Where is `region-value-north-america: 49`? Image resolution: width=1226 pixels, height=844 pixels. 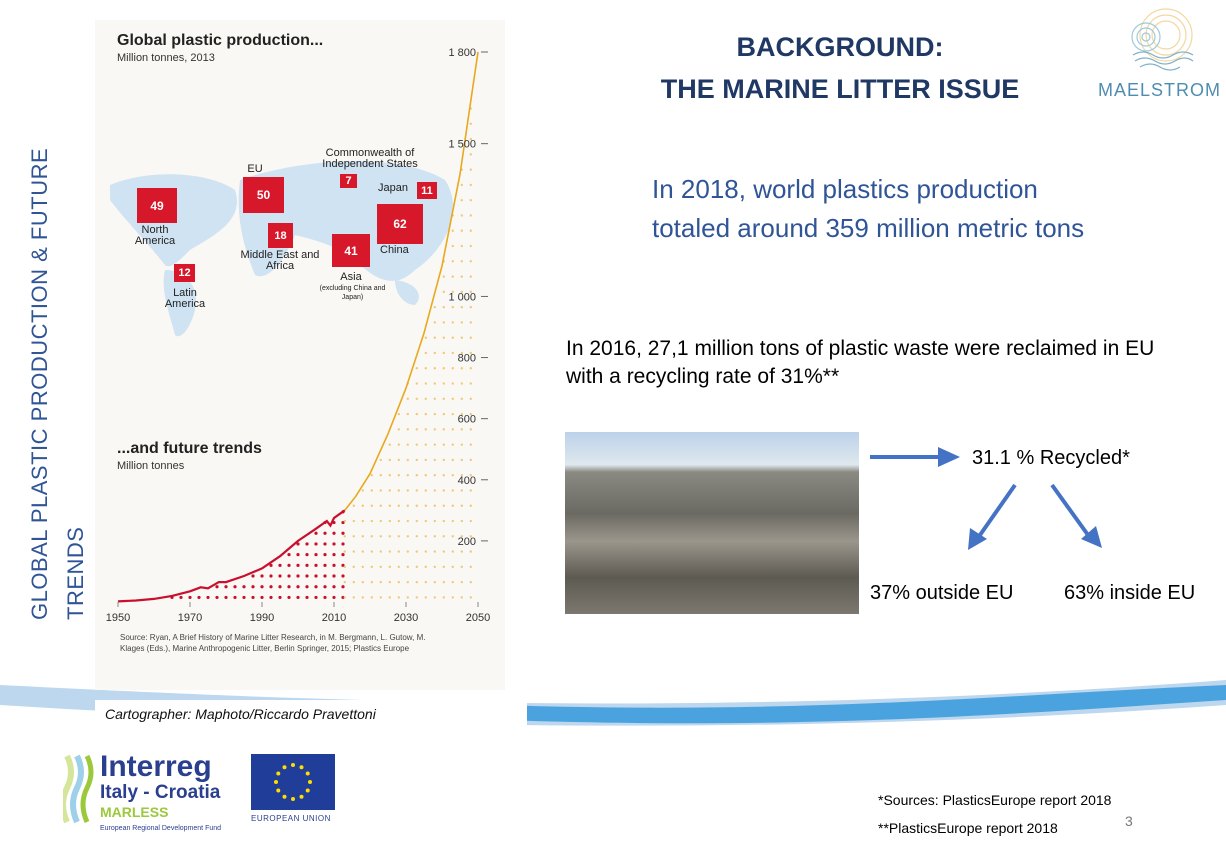 region-value-north-america: 49 is located at coordinates (157, 205).